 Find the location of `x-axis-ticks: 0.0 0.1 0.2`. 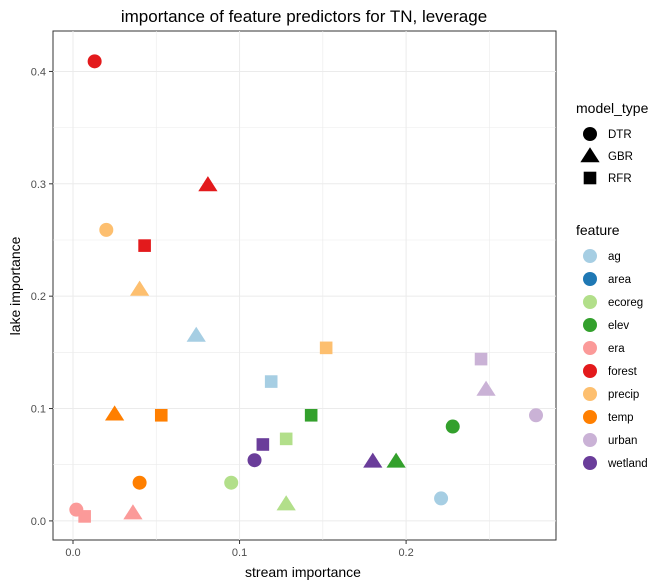

x-axis-ticks: 0.0 0.1 0.2 is located at coordinates (239, 549).